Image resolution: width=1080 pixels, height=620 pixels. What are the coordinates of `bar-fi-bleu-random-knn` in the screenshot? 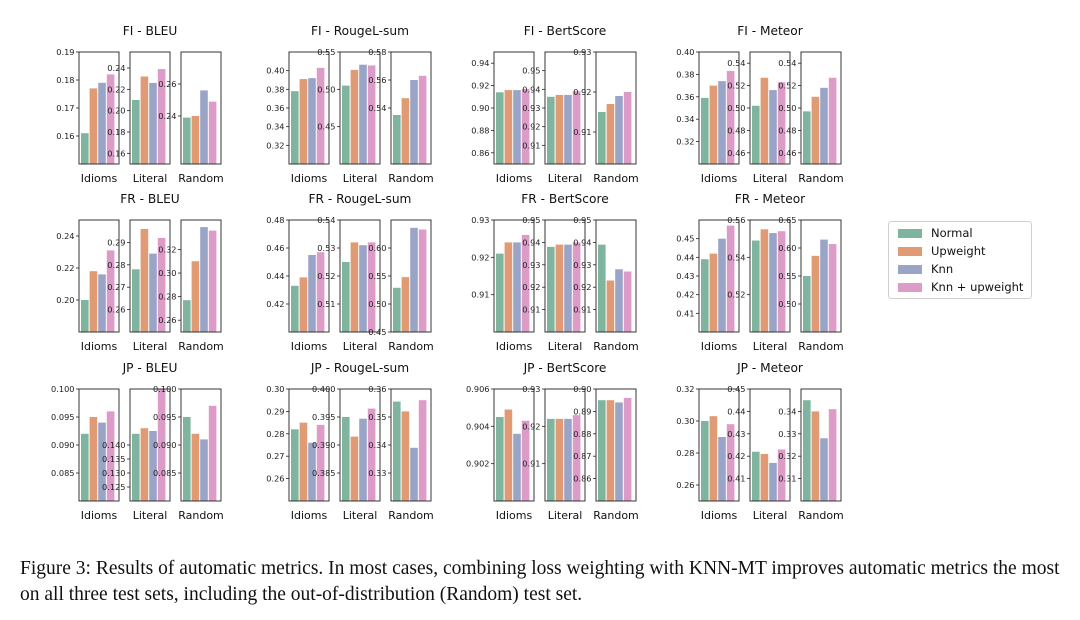 It's located at (204, 127).